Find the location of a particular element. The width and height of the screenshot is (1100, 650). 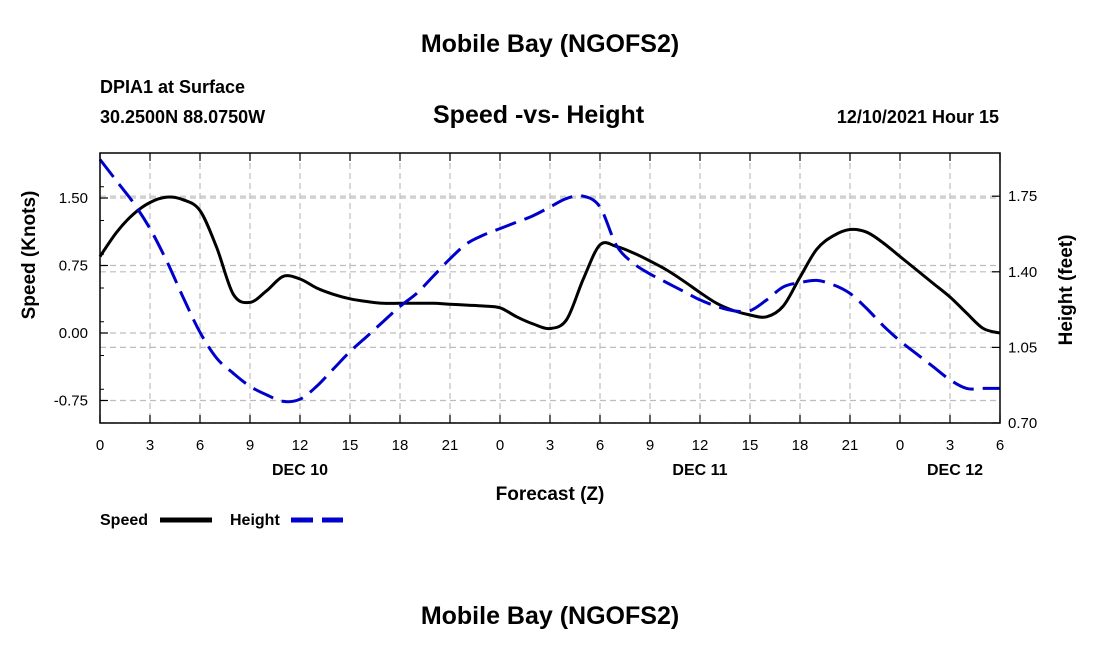

y-left-tick-label: 0.00 is located at coordinates (73, 333).